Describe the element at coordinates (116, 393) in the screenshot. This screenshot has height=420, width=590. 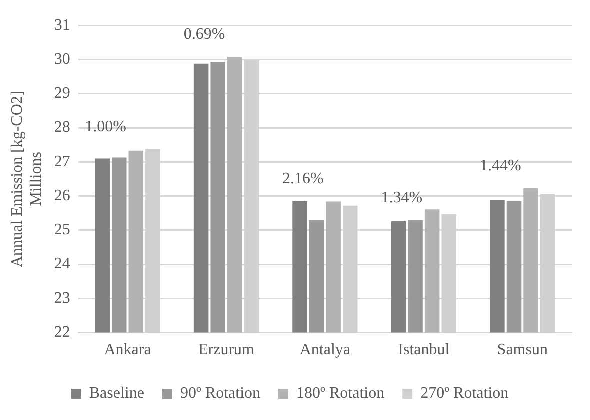
I see `legend-label: Baseline` at that location.